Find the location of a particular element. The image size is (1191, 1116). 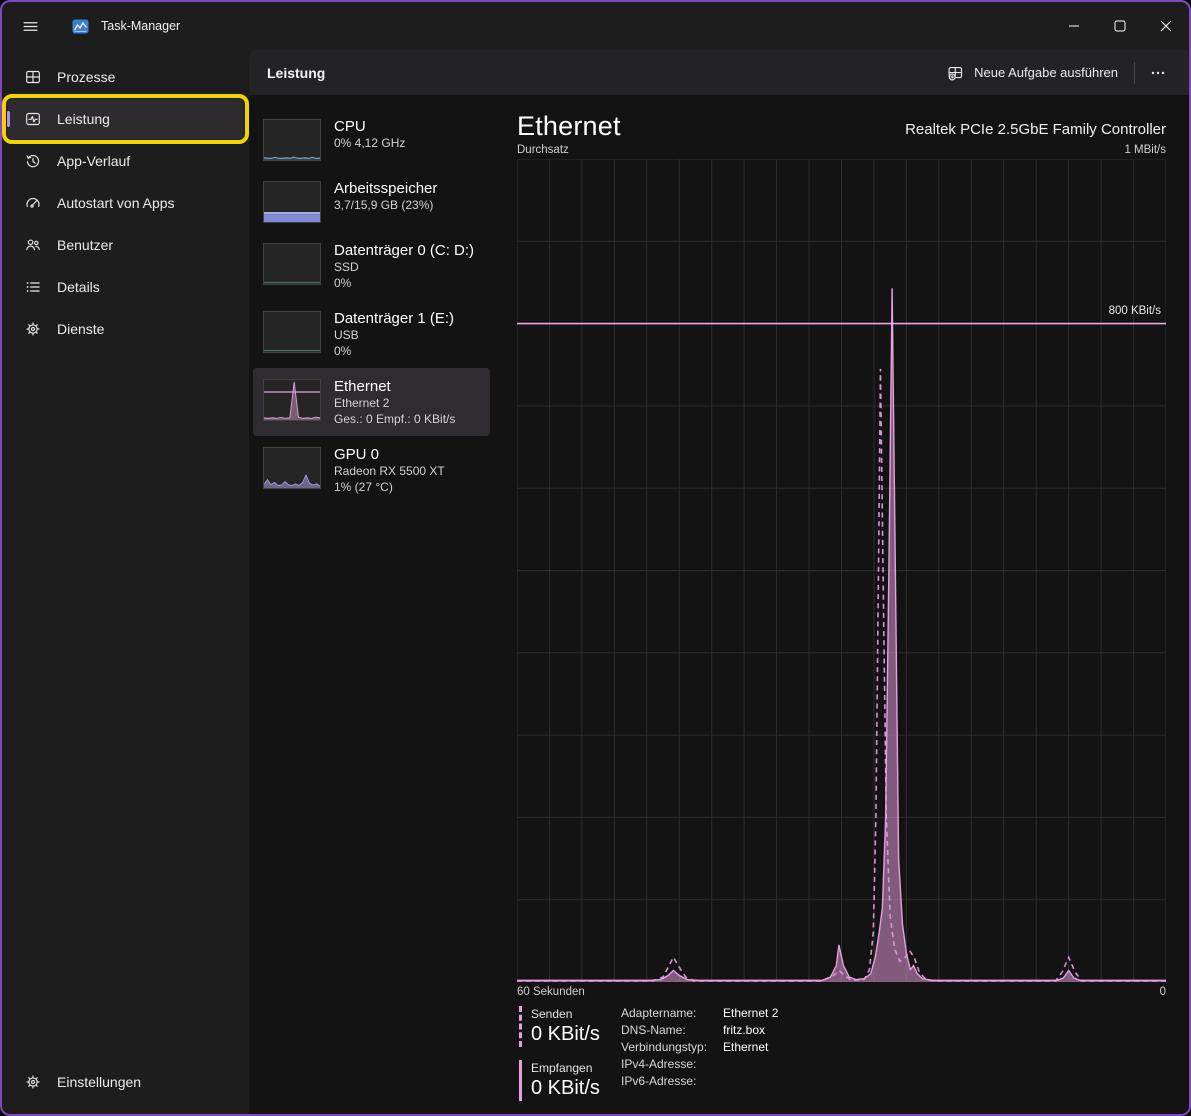

ellipsis-icon is located at coordinates (1158, 72).